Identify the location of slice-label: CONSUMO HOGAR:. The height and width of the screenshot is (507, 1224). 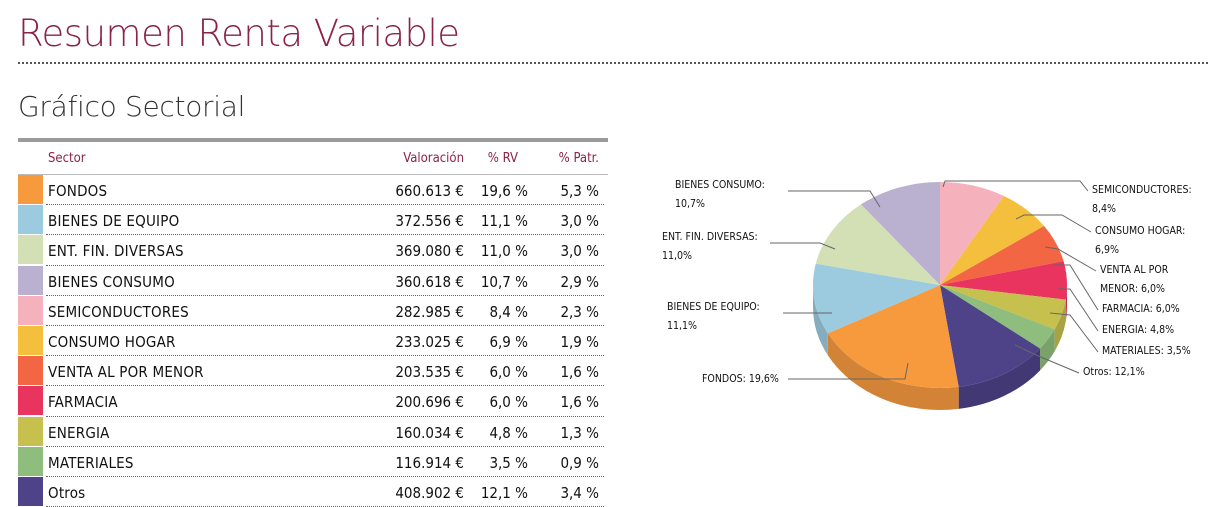
(1140, 231).